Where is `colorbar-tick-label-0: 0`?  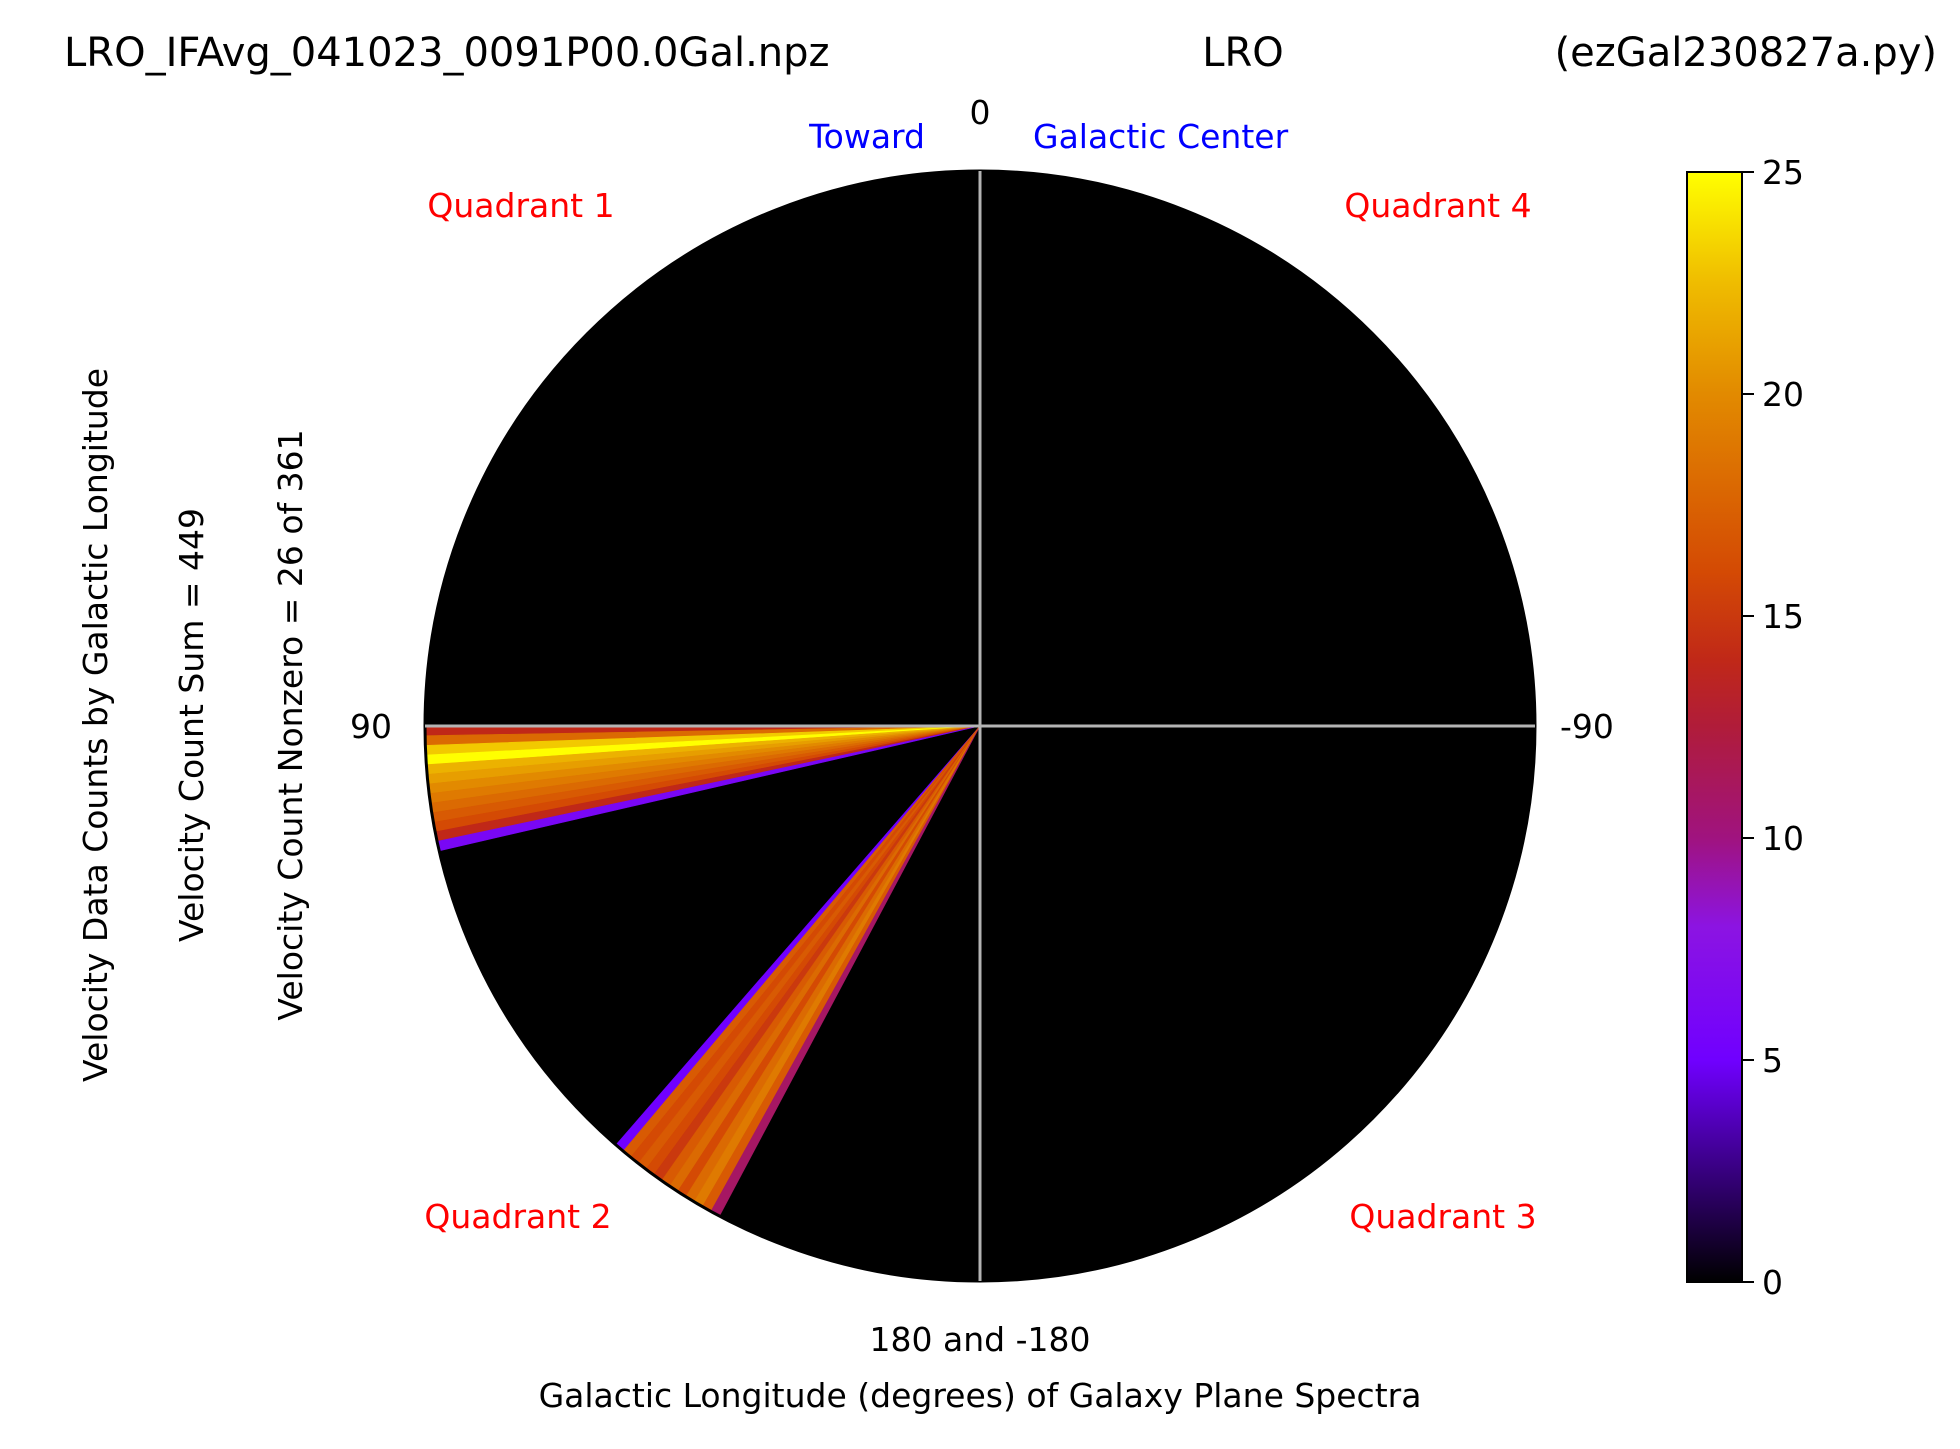 colorbar-tick-label-0: 0 is located at coordinates (1772, 1282).